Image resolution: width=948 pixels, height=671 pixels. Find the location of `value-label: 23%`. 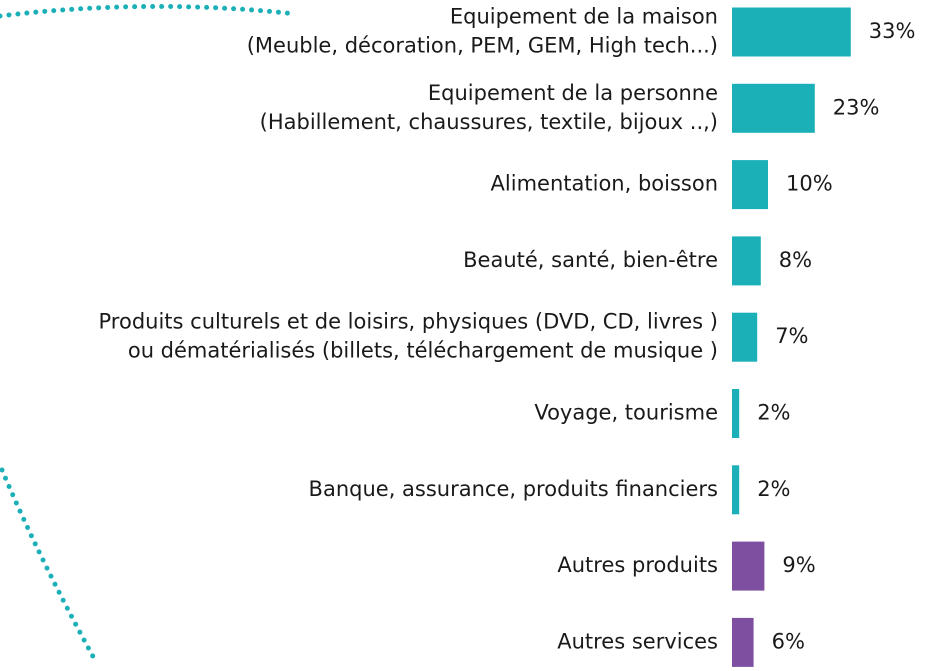

value-label: 23% is located at coordinates (856, 107).